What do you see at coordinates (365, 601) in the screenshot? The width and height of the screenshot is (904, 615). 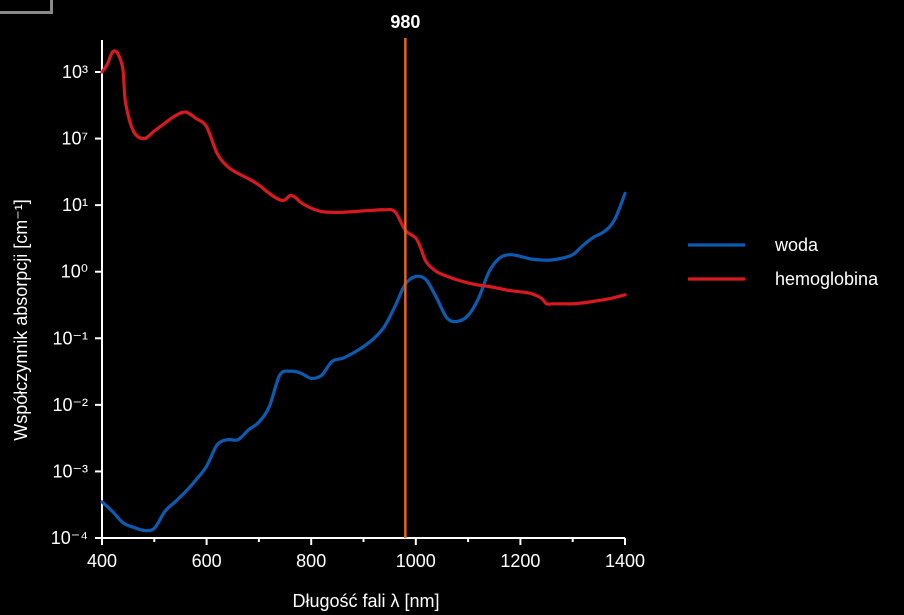 I see `x-axis-title: Długość fali λ [nm]` at bounding box center [365, 601].